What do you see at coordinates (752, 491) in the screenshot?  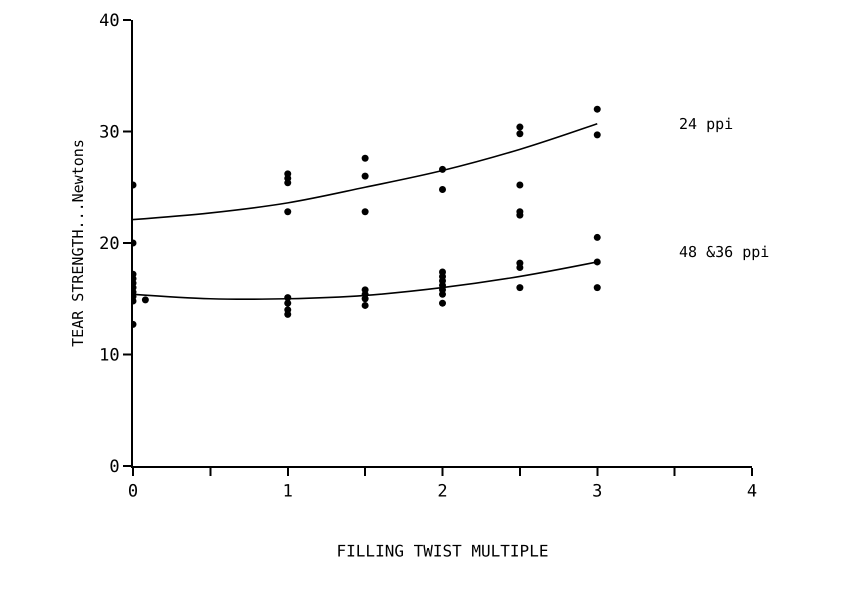 I see `x-tick-label: 4` at bounding box center [752, 491].